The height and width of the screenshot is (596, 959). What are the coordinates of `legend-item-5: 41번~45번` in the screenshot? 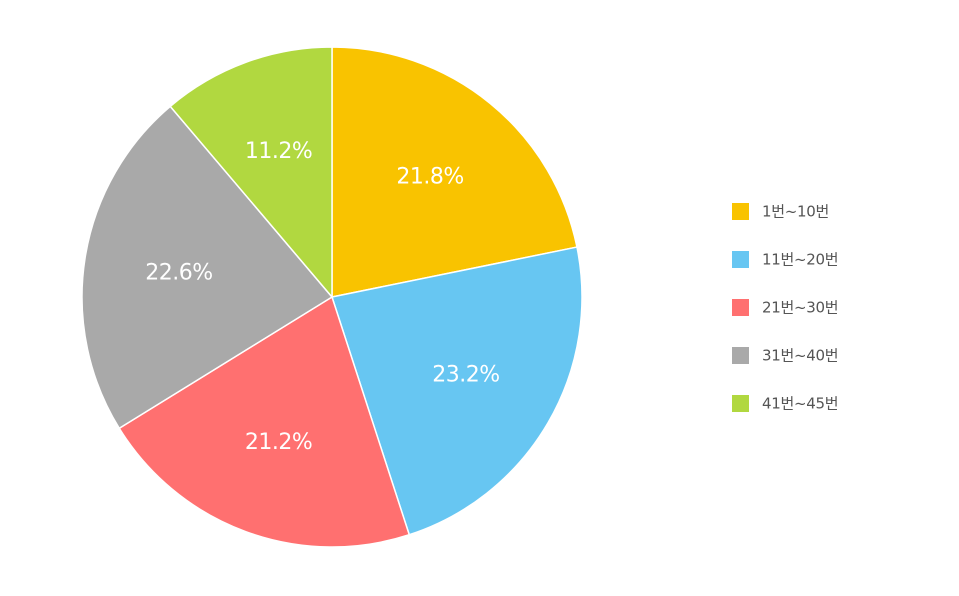 It's located at (785, 404).